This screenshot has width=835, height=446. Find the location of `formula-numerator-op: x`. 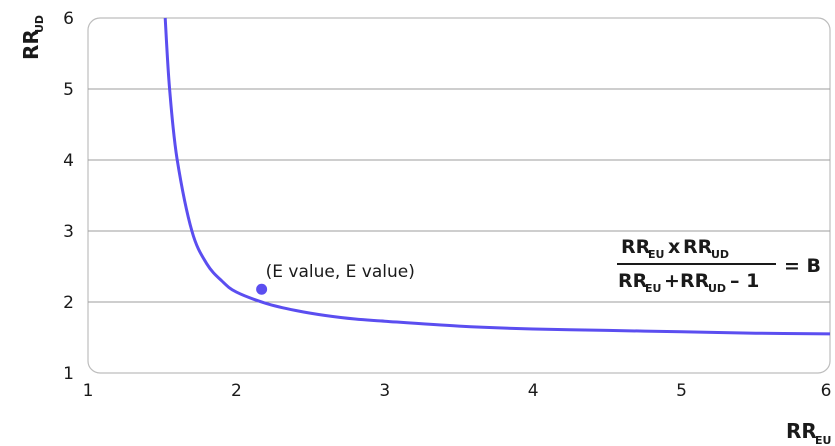

formula-numerator-op: x is located at coordinates (674, 247).